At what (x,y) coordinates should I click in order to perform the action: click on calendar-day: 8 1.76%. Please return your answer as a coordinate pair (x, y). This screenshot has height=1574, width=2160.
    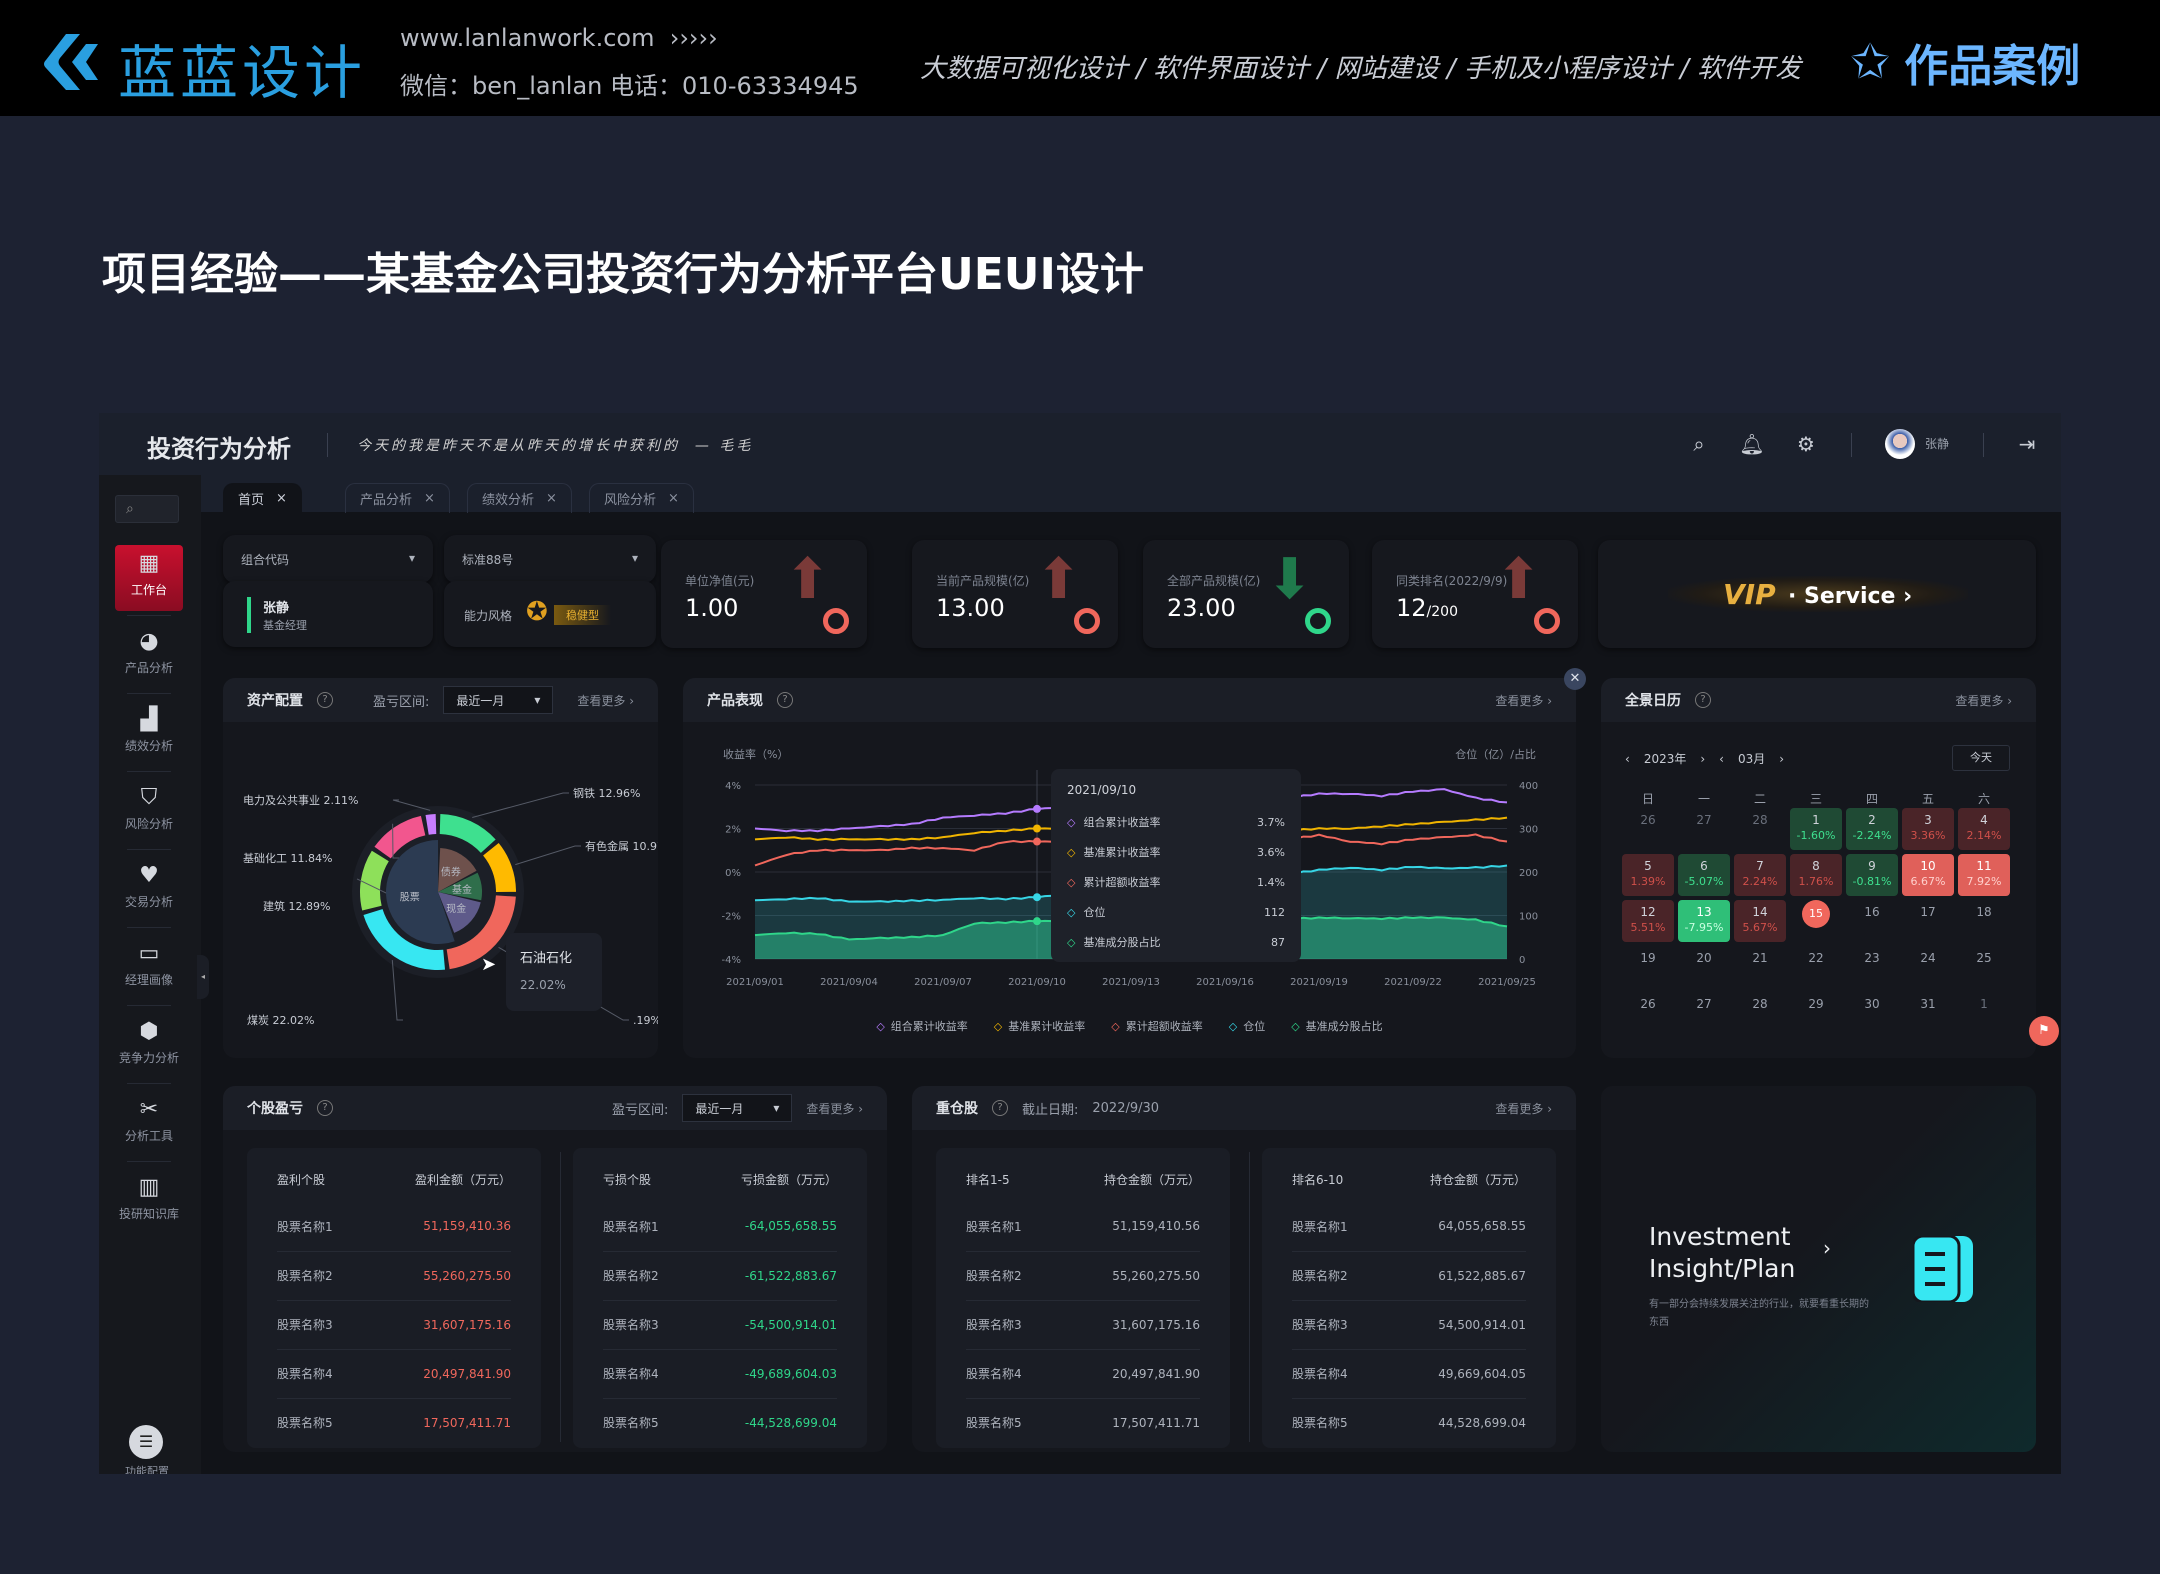
    Looking at the image, I should click on (1816, 875).